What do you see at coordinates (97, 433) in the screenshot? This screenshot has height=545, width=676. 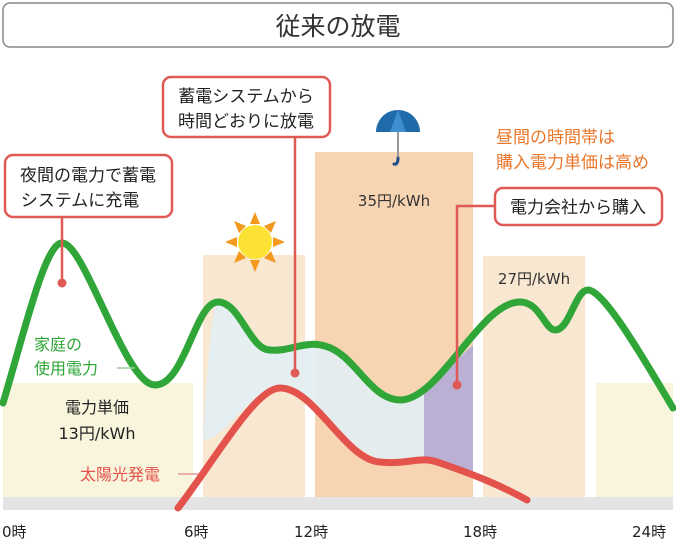 I see `night-price: 13円/kWh` at bounding box center [97, 433].